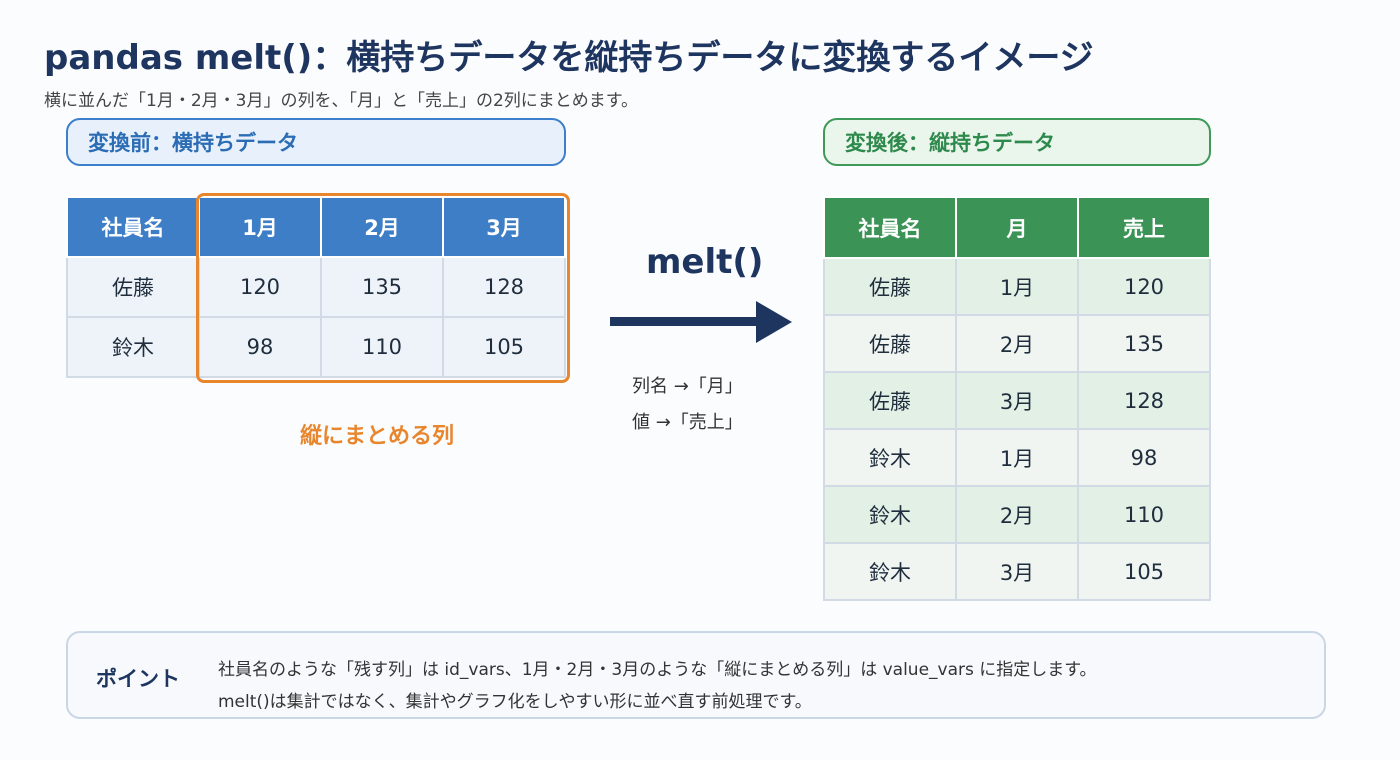 The height and width of the screenshot is (760, 1400). I want to click on table-row: 鈴木 98 110 105, so click(316, 347).